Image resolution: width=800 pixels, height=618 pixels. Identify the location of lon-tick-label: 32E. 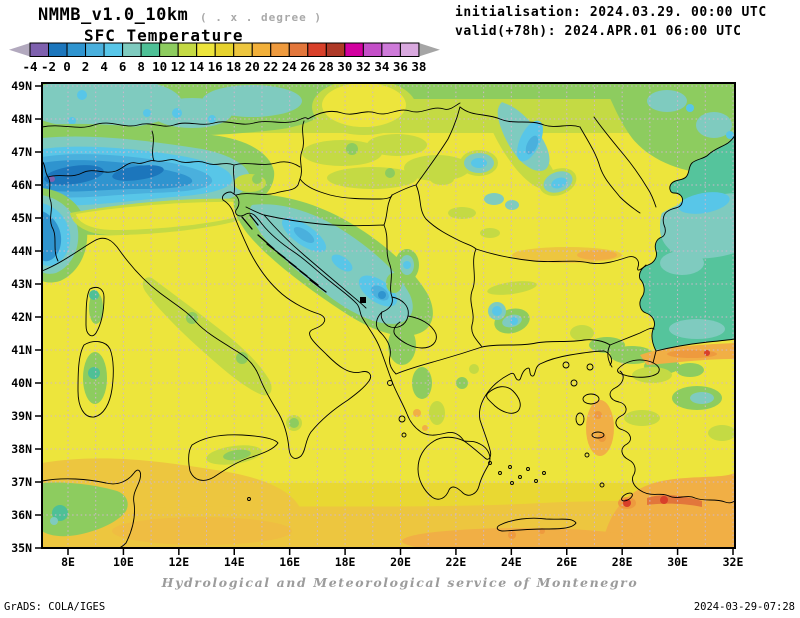
(733, 562).